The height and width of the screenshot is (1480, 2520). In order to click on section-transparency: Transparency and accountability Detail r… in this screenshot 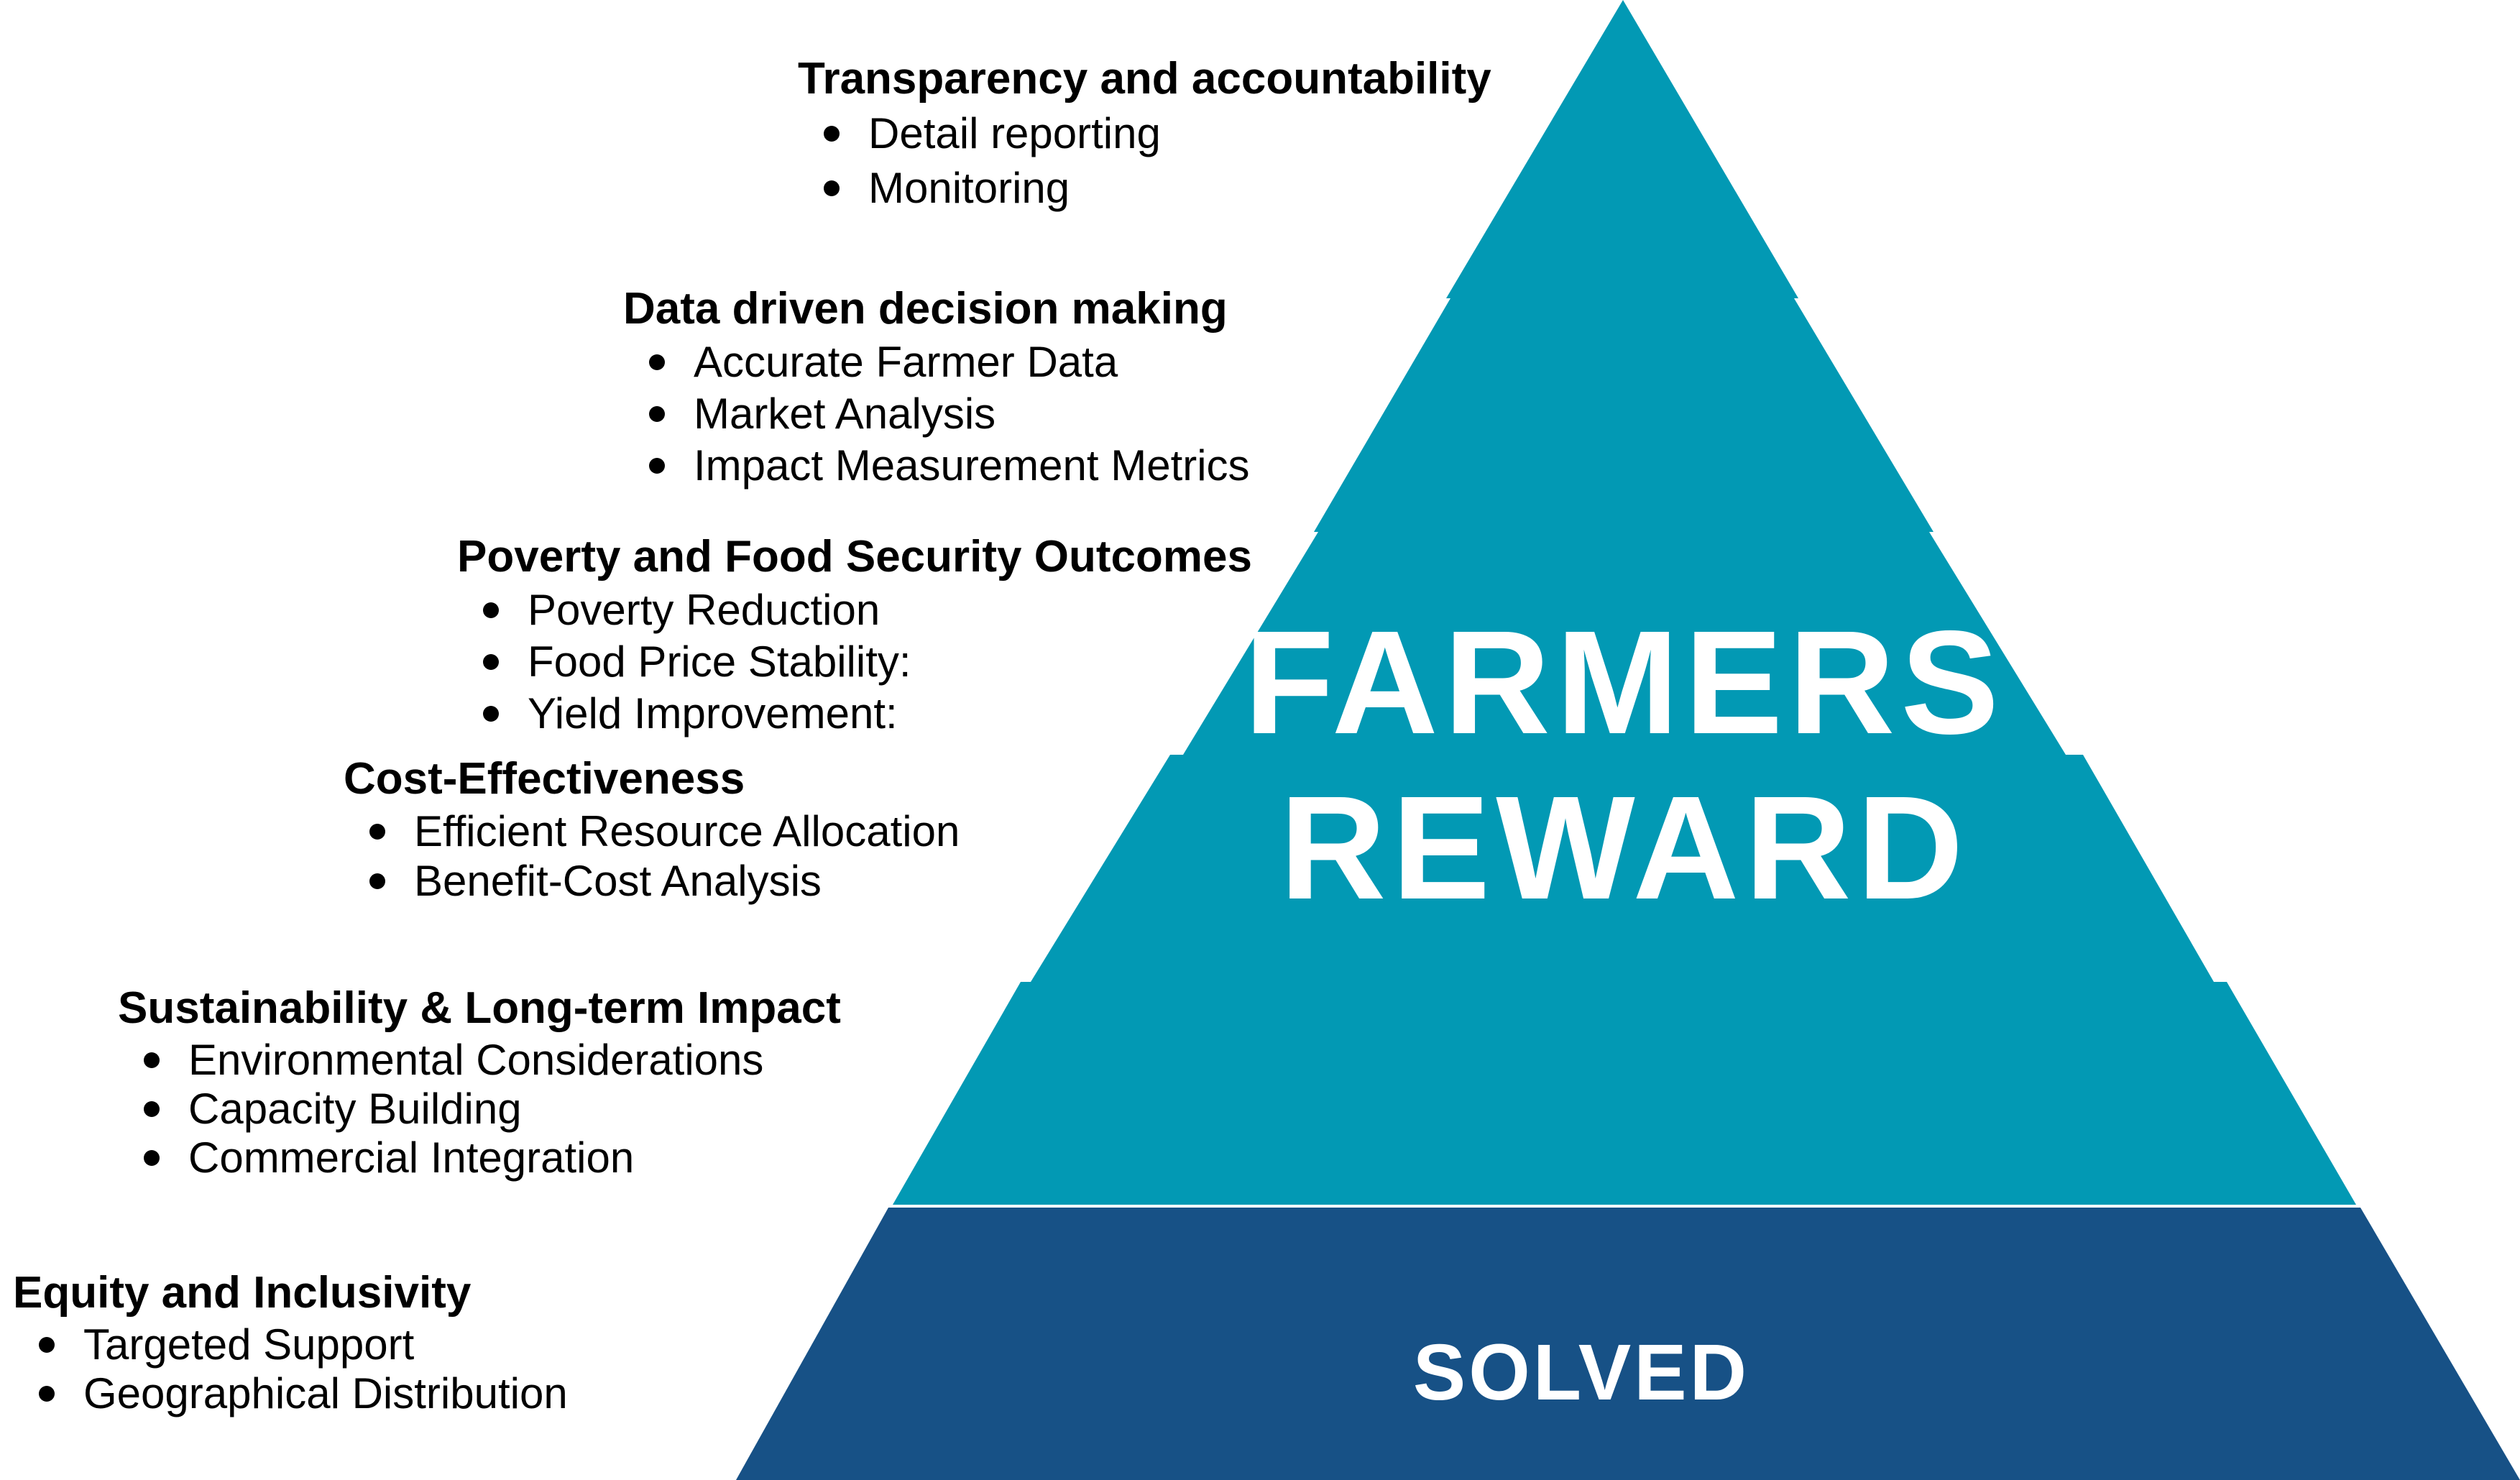, I will do `click(1144, 134)`.